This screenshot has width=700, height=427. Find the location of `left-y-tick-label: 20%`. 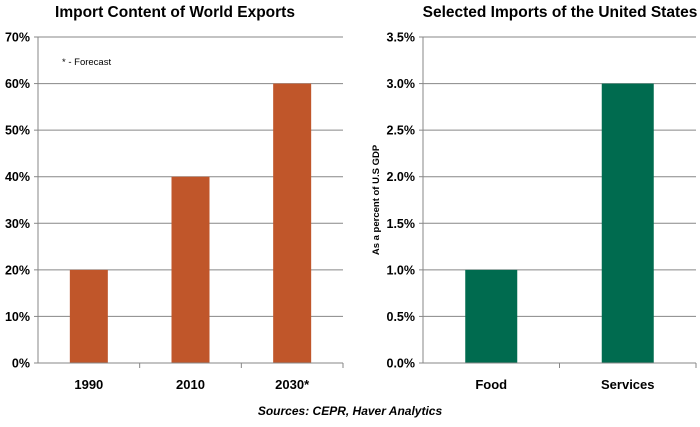

left-y-tick-label: 20% is located at coordinates (17, 270).